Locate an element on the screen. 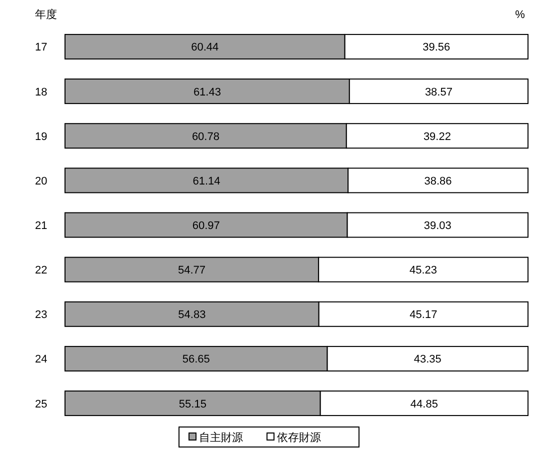  data-label: 54.83 is located at coordinates (192, 315).